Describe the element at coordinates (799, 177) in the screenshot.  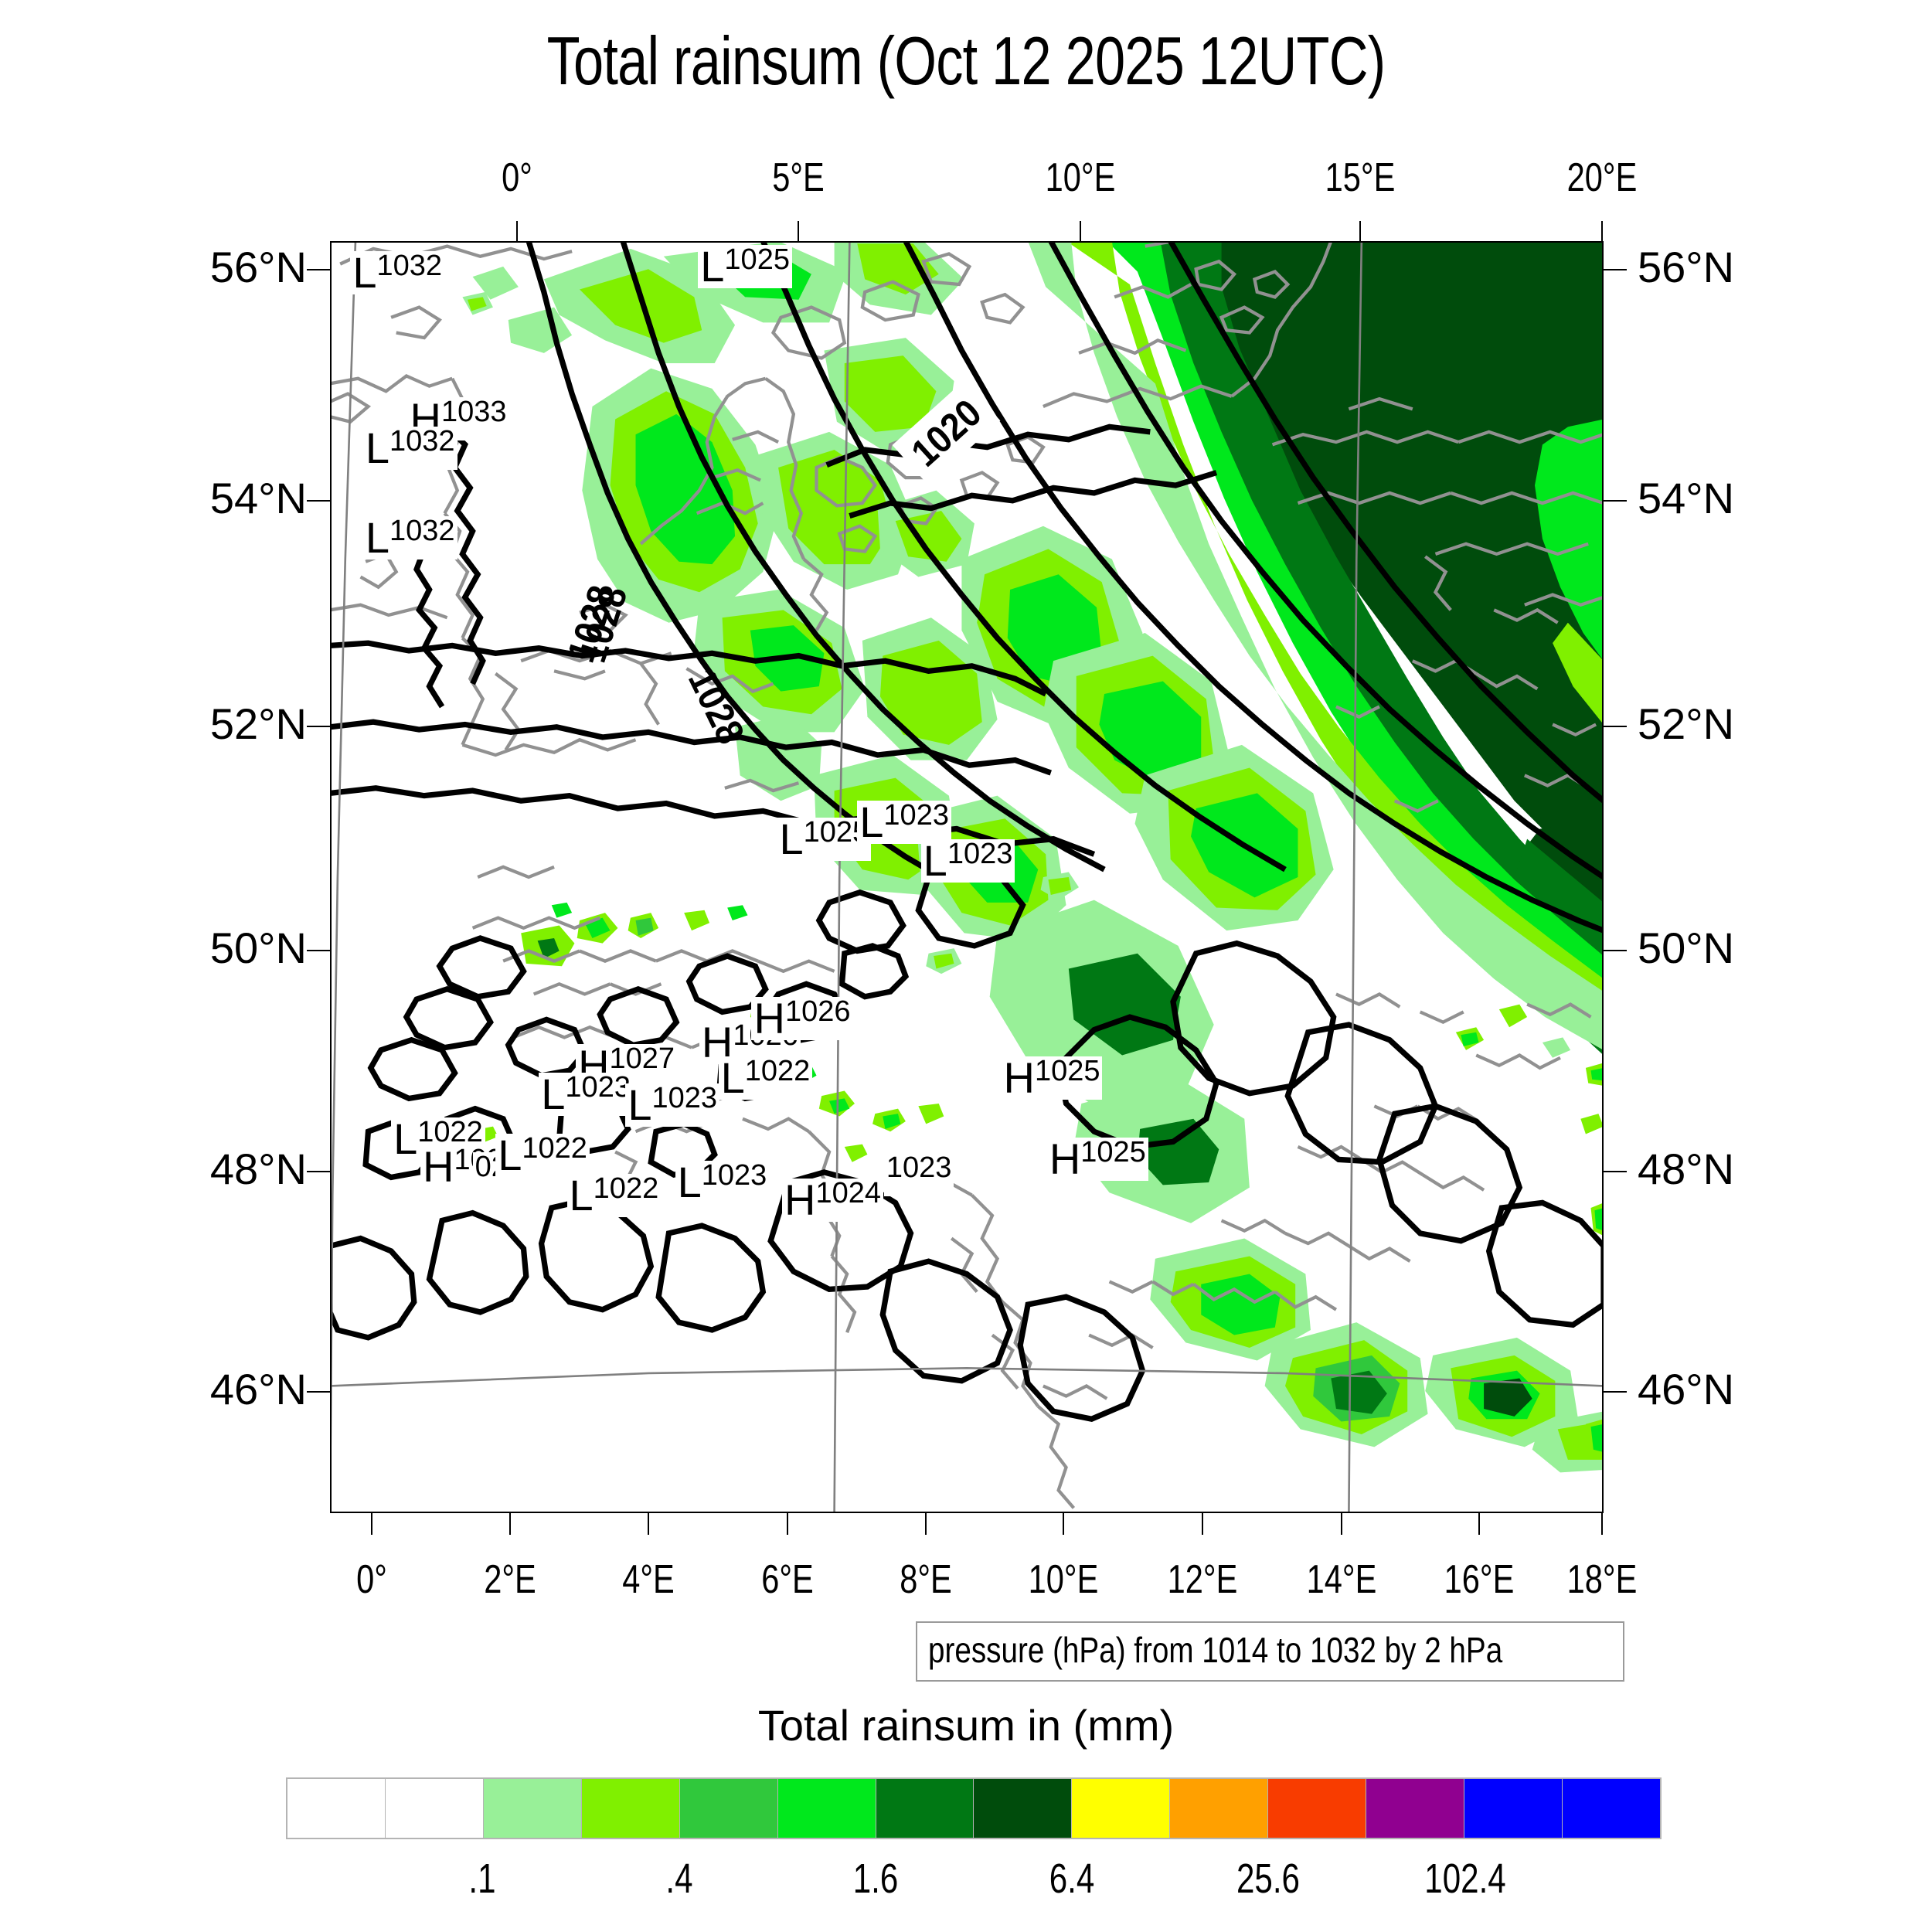
I see `axis-label-top-1: 5°E` at that location.